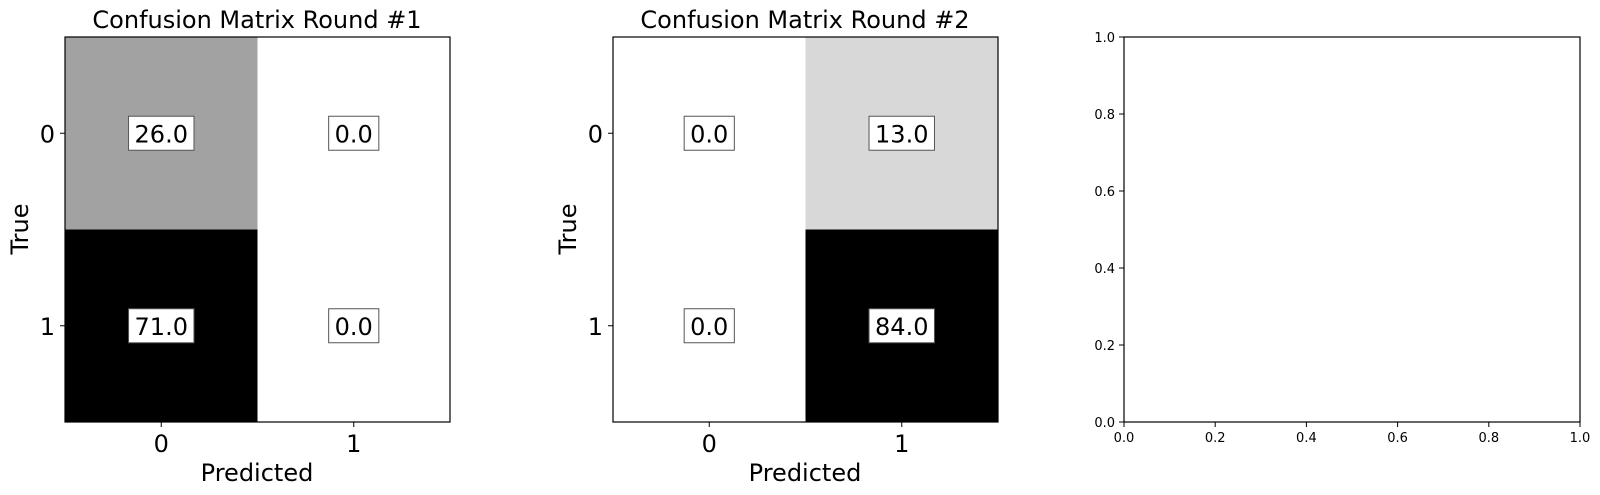  I want to click on cm2-x-tick-label-1: 1, so click(901, 444).